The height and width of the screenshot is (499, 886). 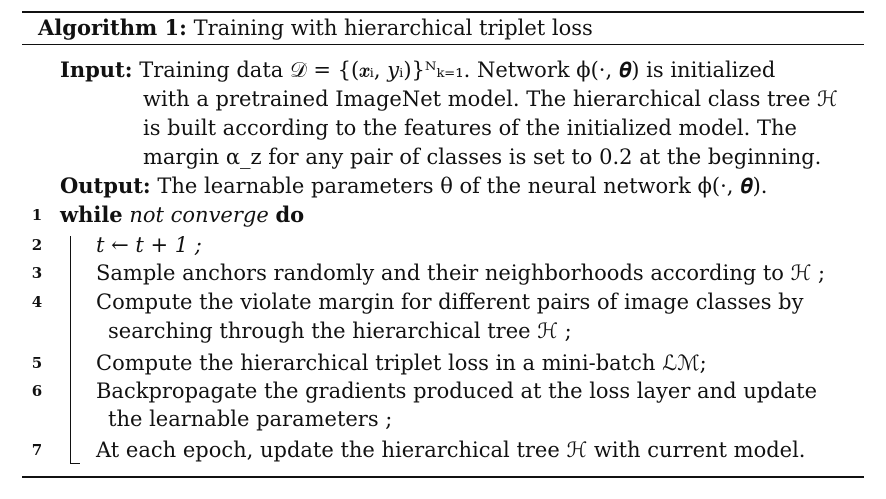 What do you see at coordinates (443, 477) in the screenshot?
I see `bottom-rule` at bounding box center [443, 477].